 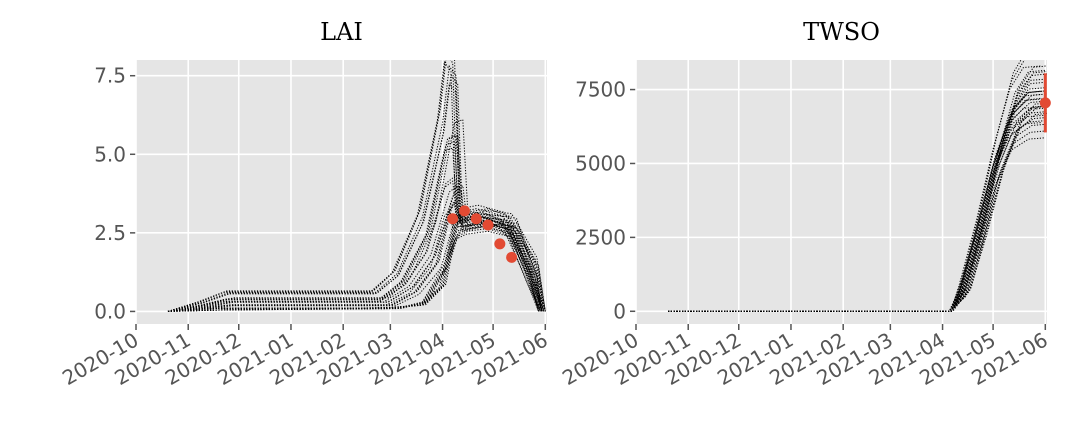 What do you see at coordinates (341, 32) in the screenshot?
I see `lai-title: LAI` at bounding box center [341, 32].